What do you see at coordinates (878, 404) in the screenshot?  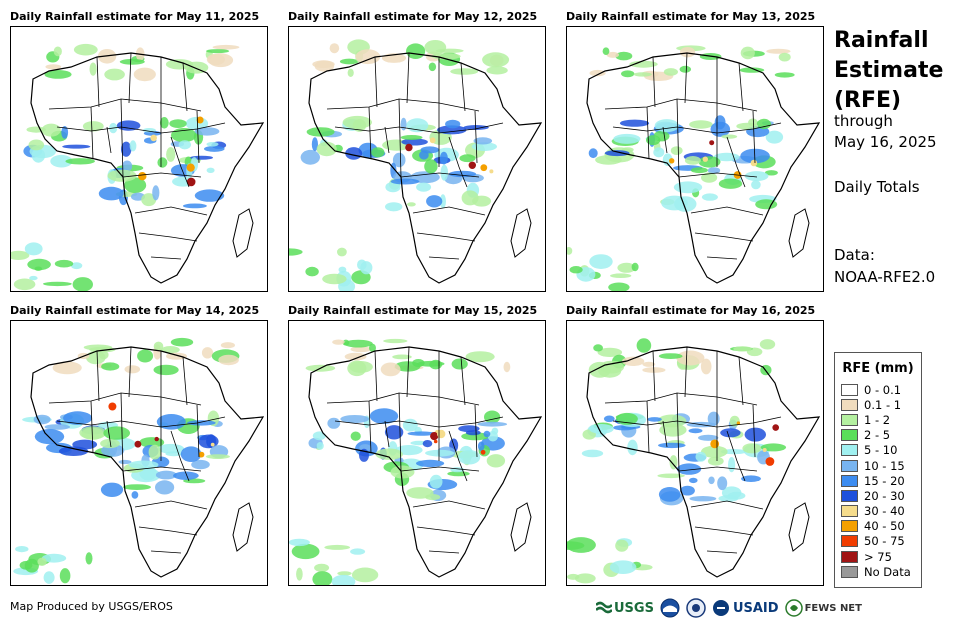 I see `legend-item: 0.1 - 1` at bounding box center [878, 404].